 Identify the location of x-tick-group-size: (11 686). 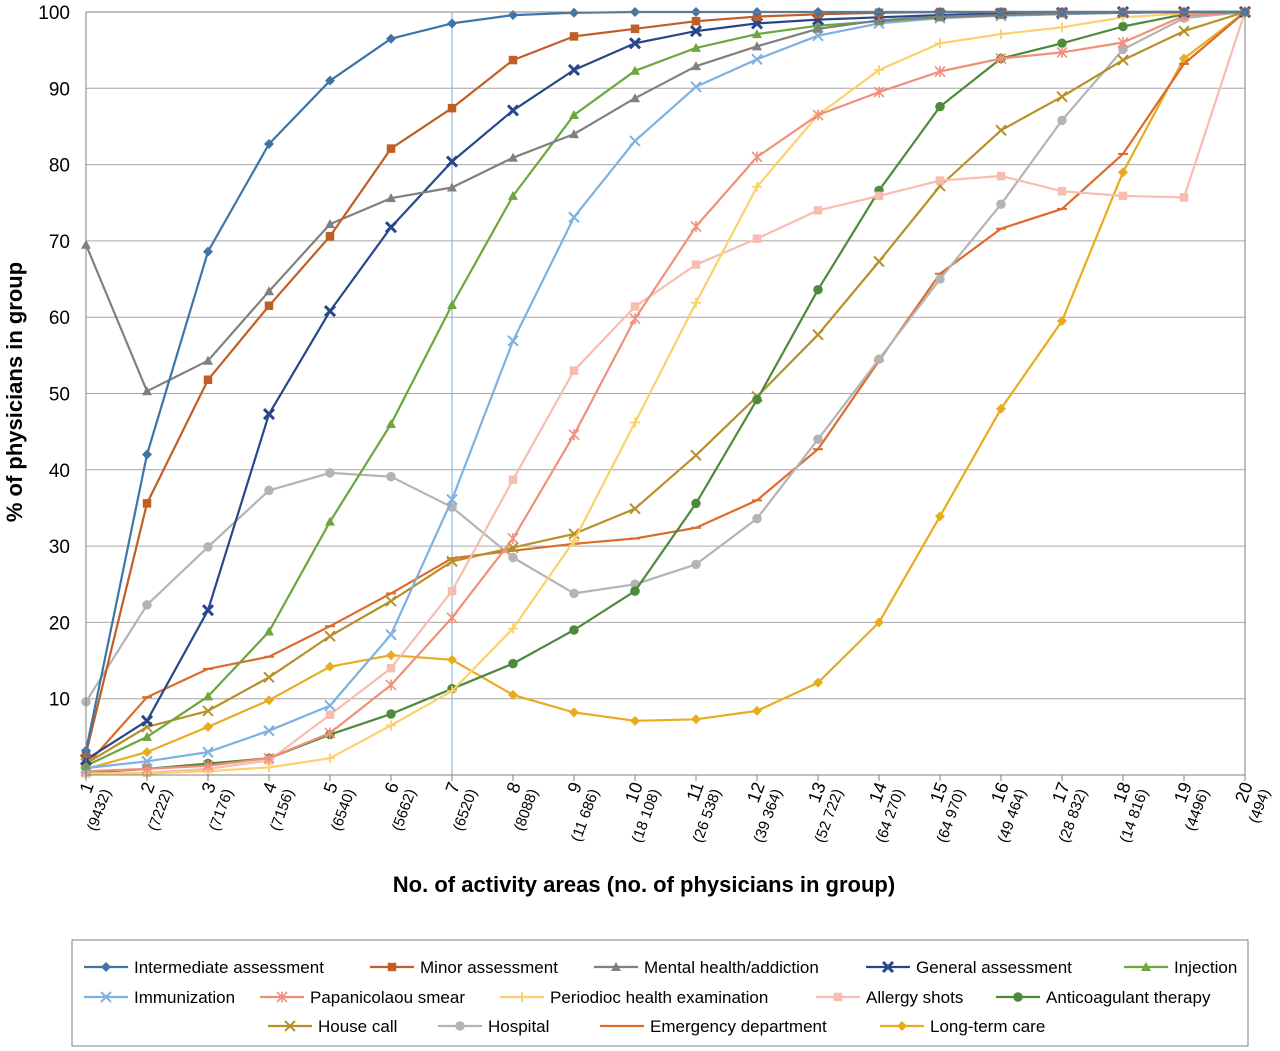
(585, 815).